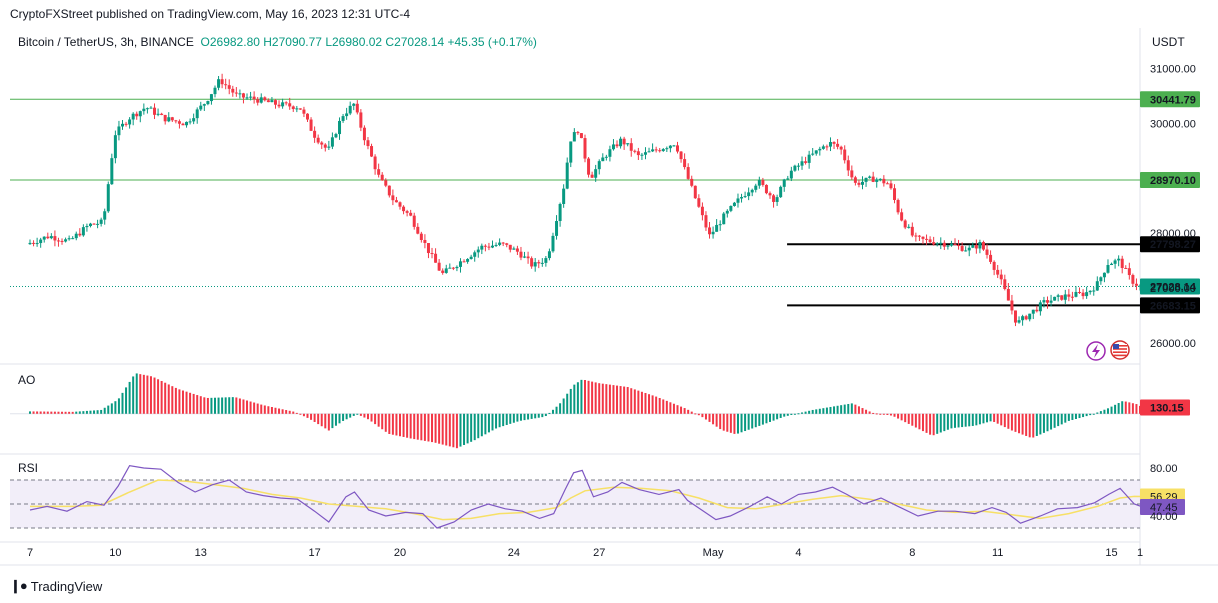 This screenshot has height=603, width=1218. Describe the element at coordinates (1167, 409) in the screenshot. I see `ao-value-label: 130.15` at that location.